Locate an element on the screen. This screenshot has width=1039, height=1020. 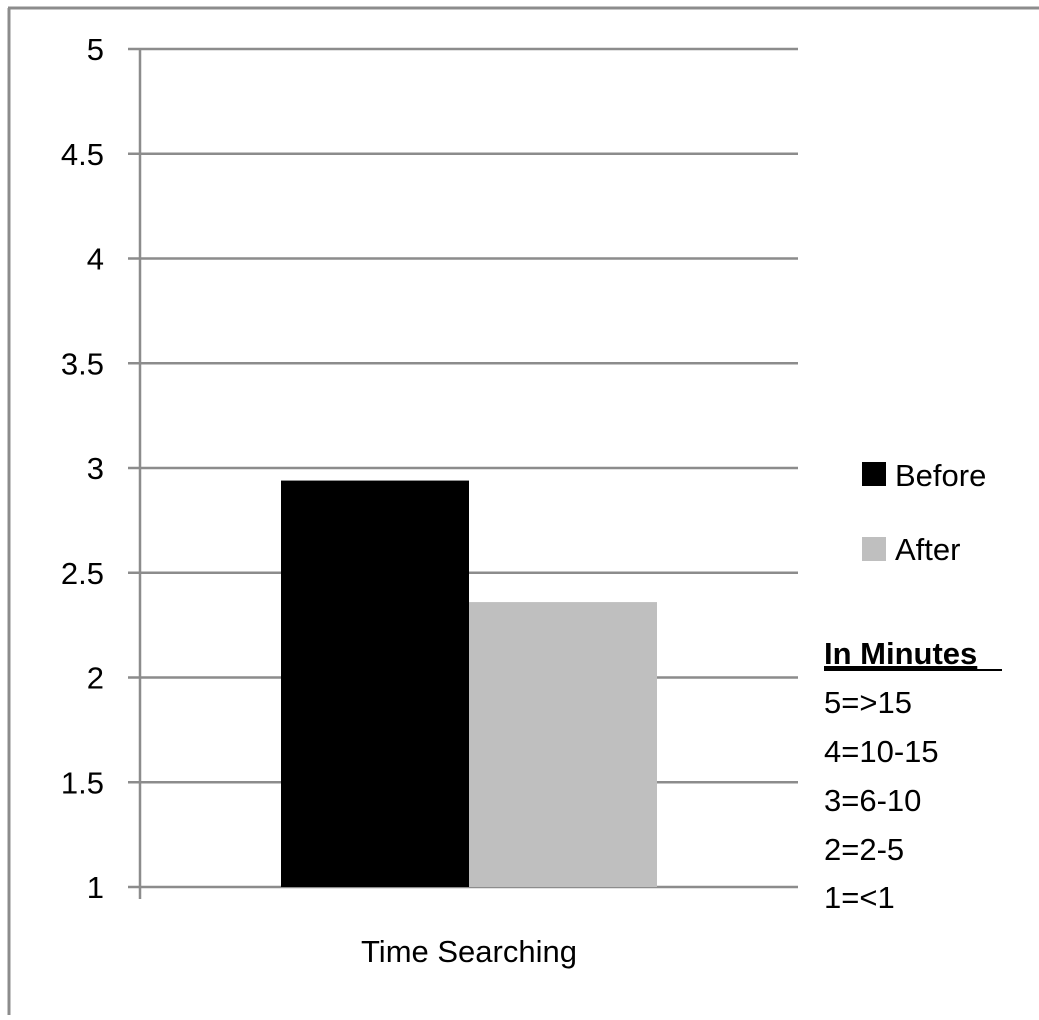
x-tick-label: Time Searching is located at coordinates (469, 951).